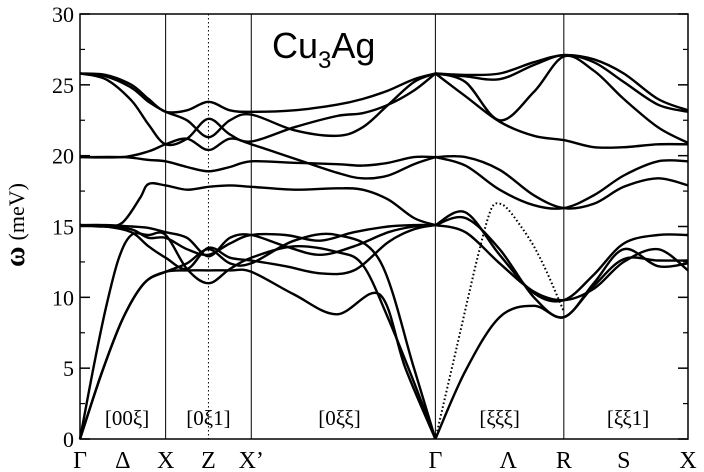 This screenshot has height=472, width=704. I want to click on y-tick-label-1: 5, so click(68, 368).